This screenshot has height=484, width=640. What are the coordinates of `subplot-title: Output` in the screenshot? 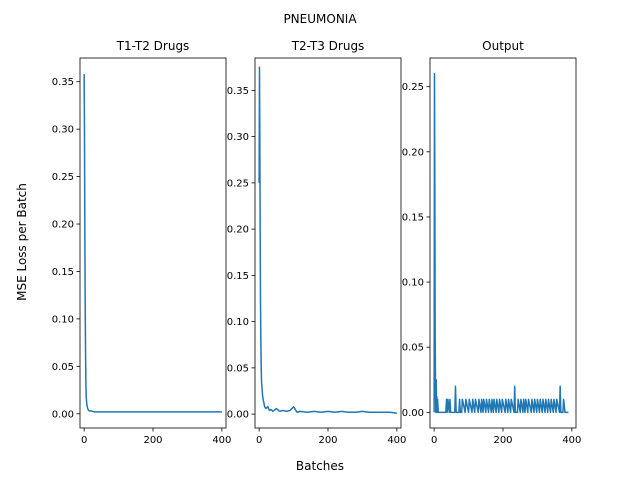 It's located at (503, 46).